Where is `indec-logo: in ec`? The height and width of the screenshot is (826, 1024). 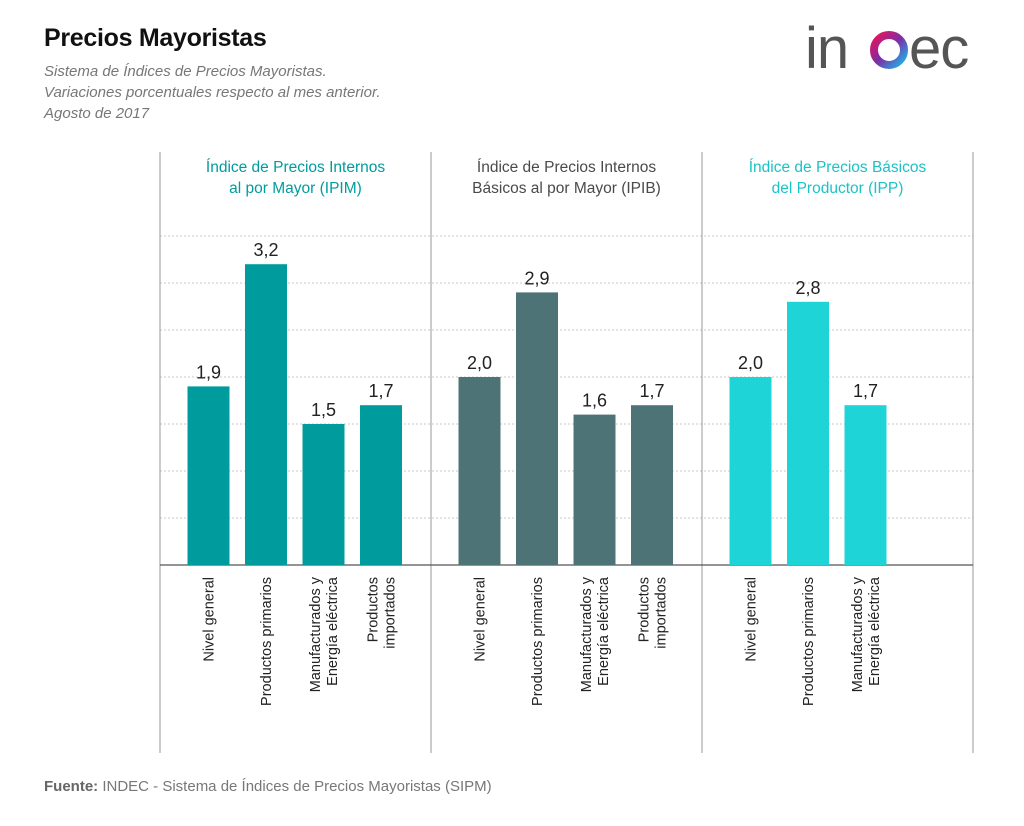 indec-logo: in ec is located at coordinates (887, 48).